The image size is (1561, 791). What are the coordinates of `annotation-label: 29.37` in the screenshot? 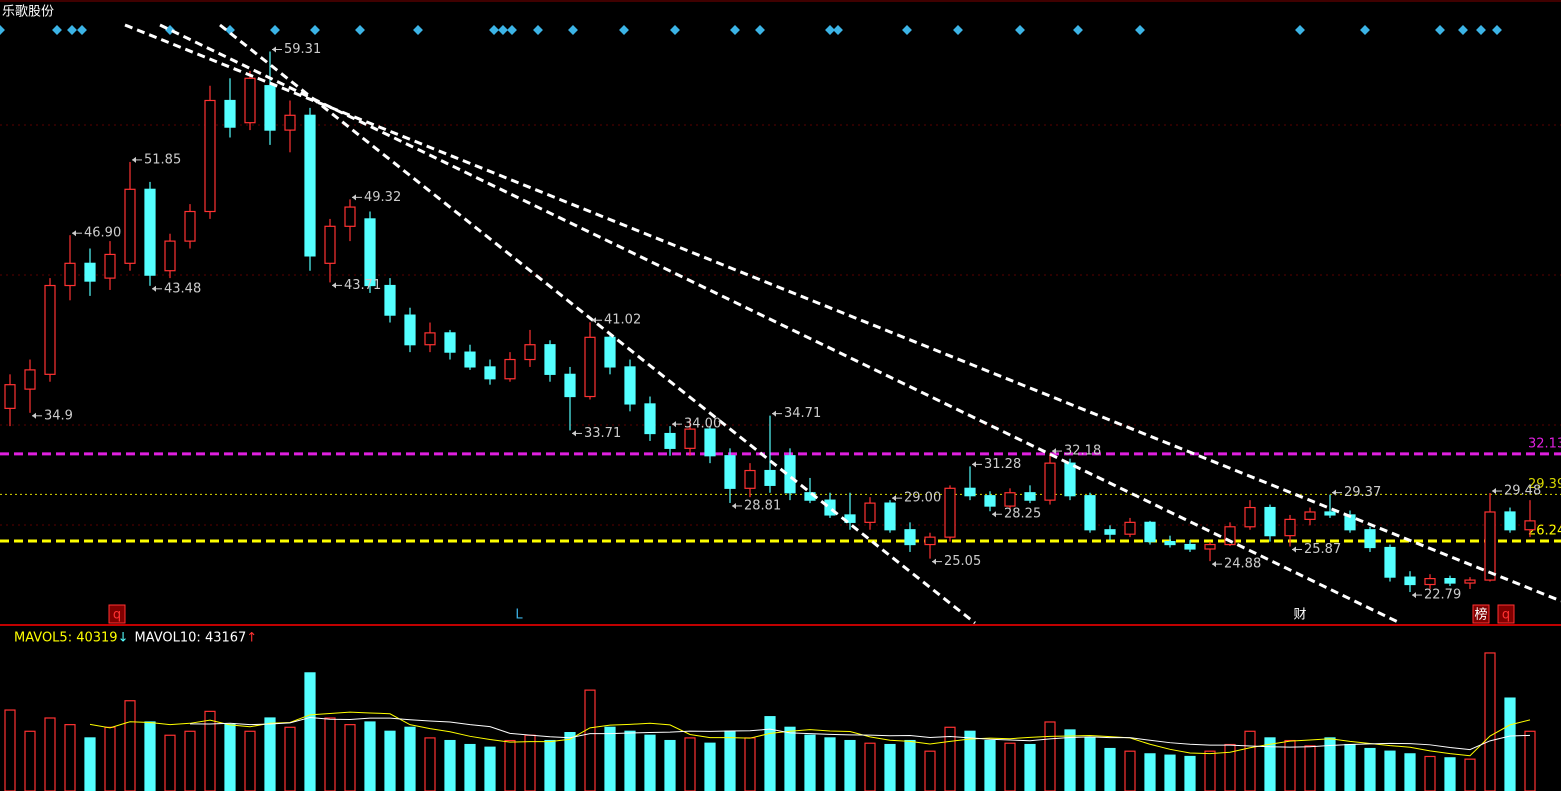 It's located at (1362, 492).